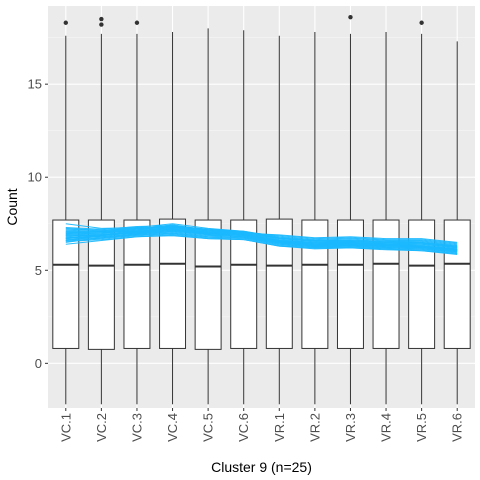  I want to click on x-axis-title: Cluster 9 (n=25), so click(261, 467).